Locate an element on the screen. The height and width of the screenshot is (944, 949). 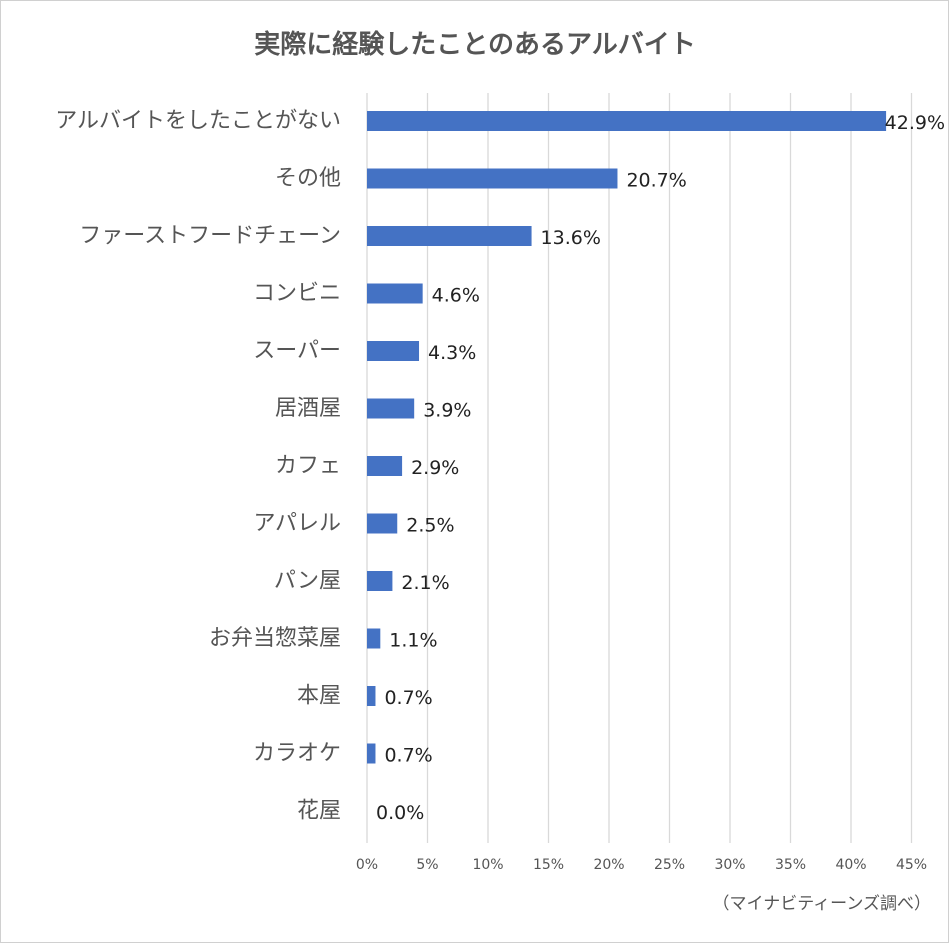
category-label: その他 is located at coordinates (308, 178).